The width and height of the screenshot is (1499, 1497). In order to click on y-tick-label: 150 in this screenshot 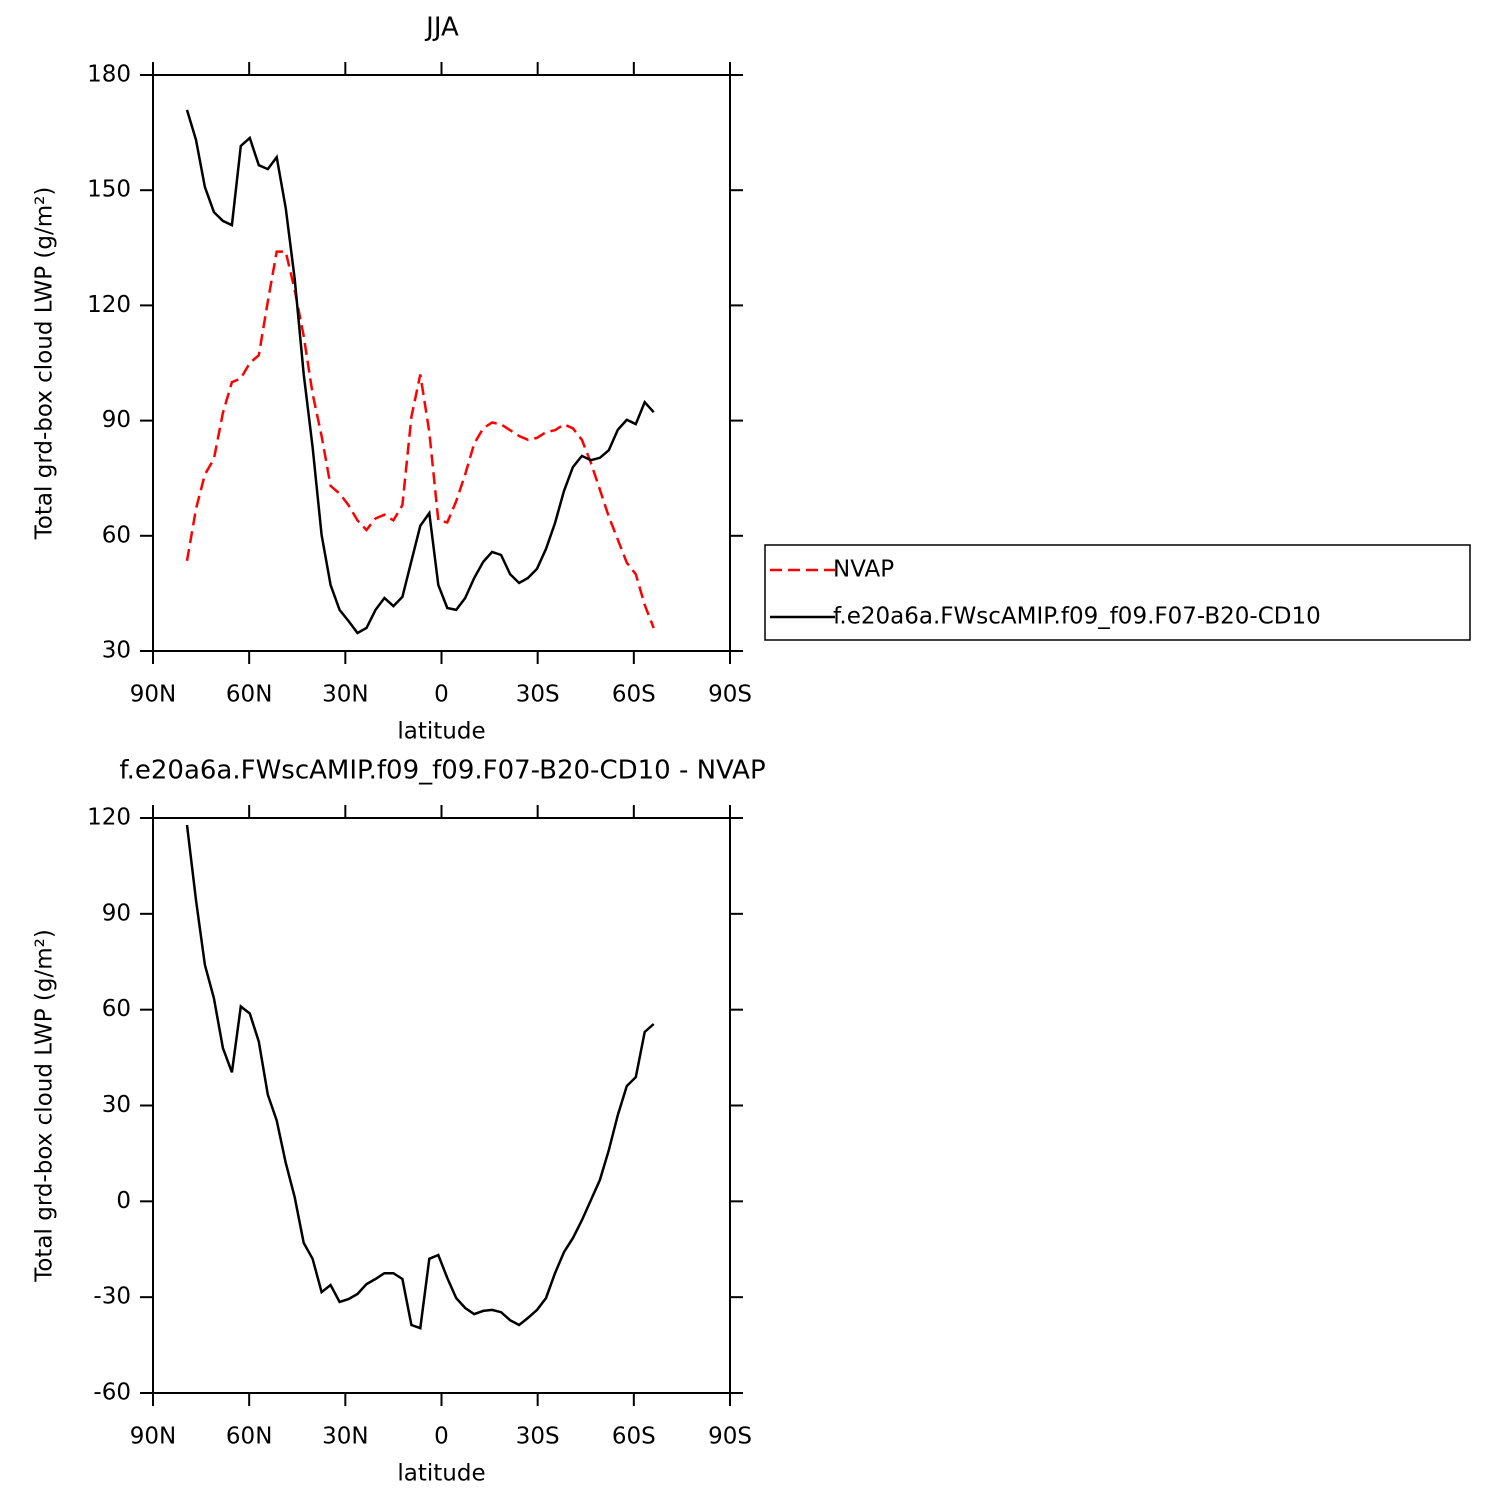, I will do `click(109, 190)`.